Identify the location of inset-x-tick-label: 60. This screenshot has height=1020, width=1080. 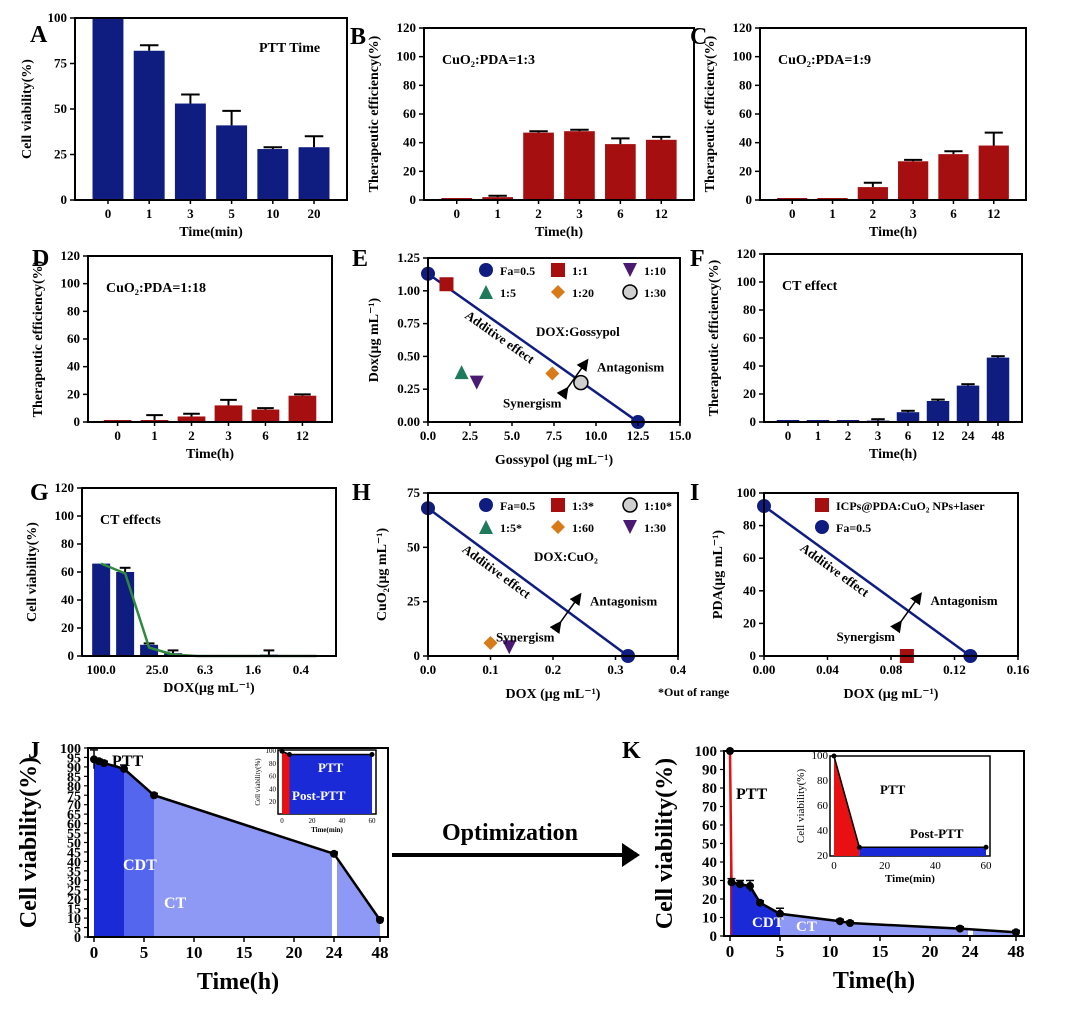
(987, 866).